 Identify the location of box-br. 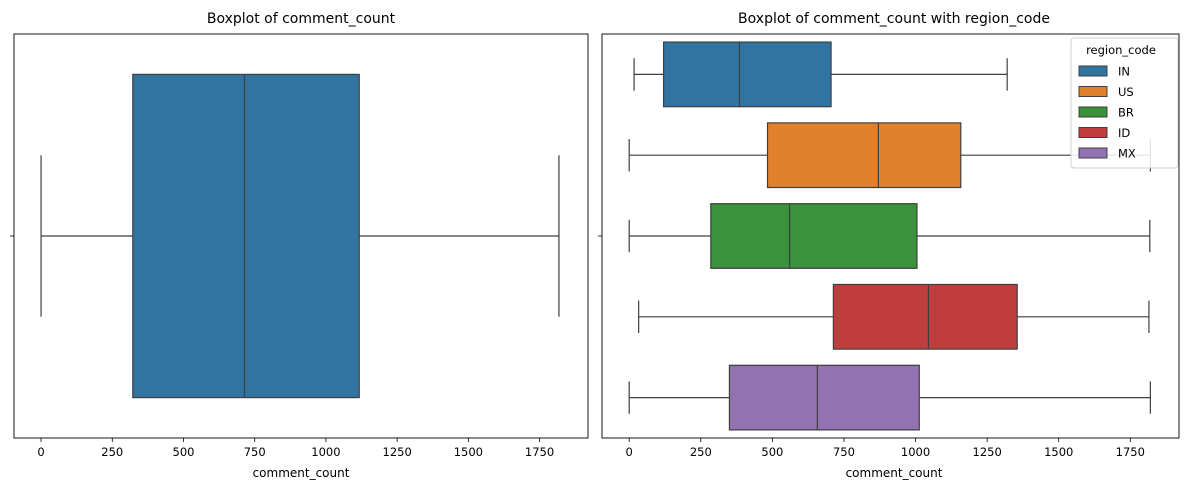
(889, 236).